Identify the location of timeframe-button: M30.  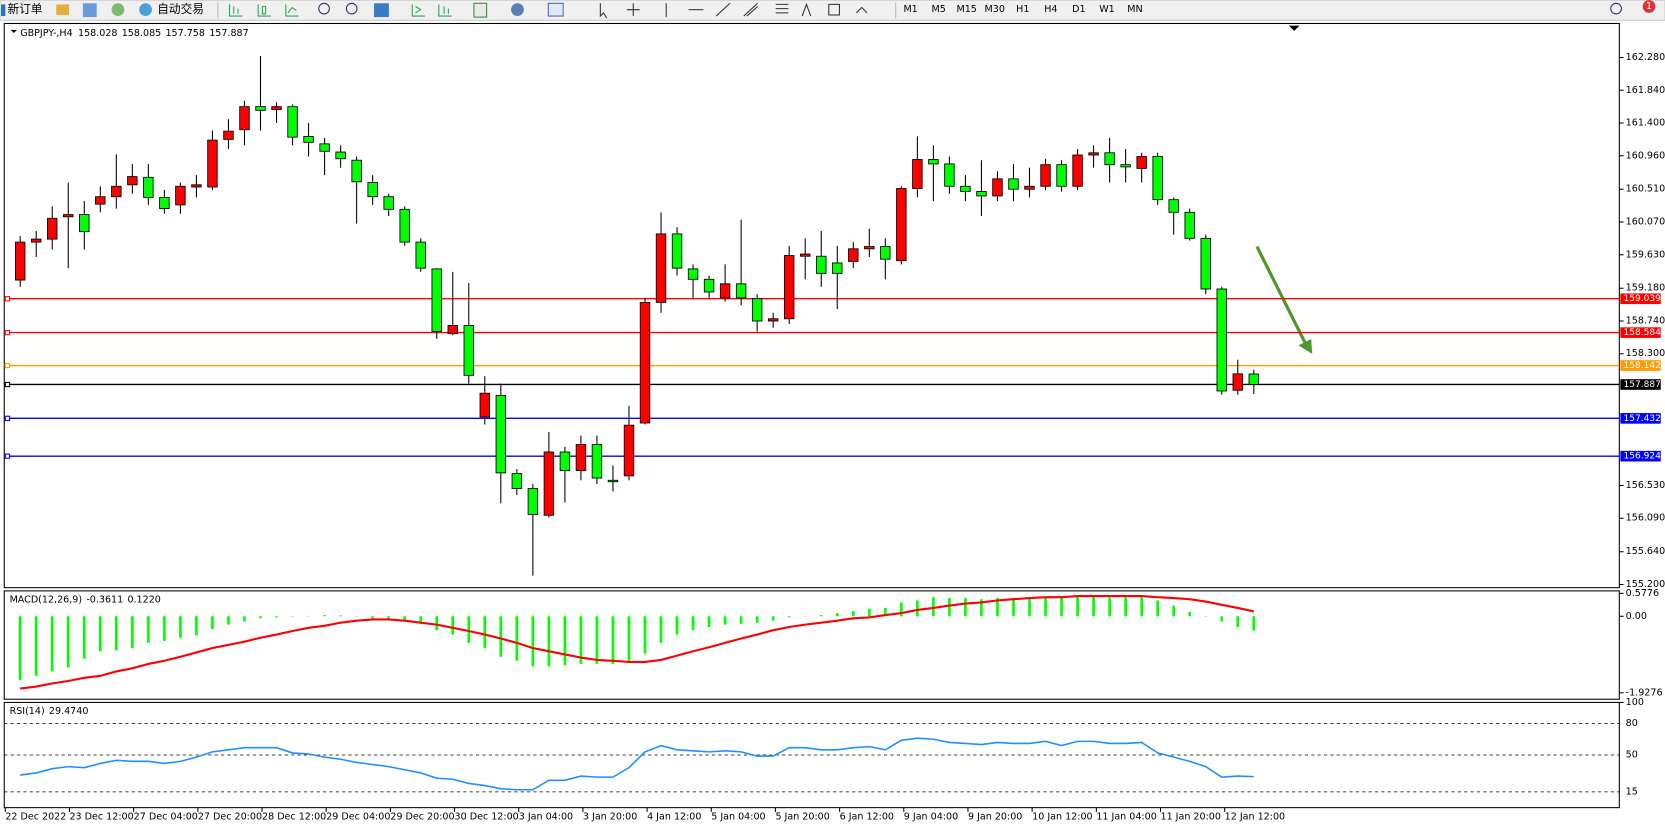
(995, 9).